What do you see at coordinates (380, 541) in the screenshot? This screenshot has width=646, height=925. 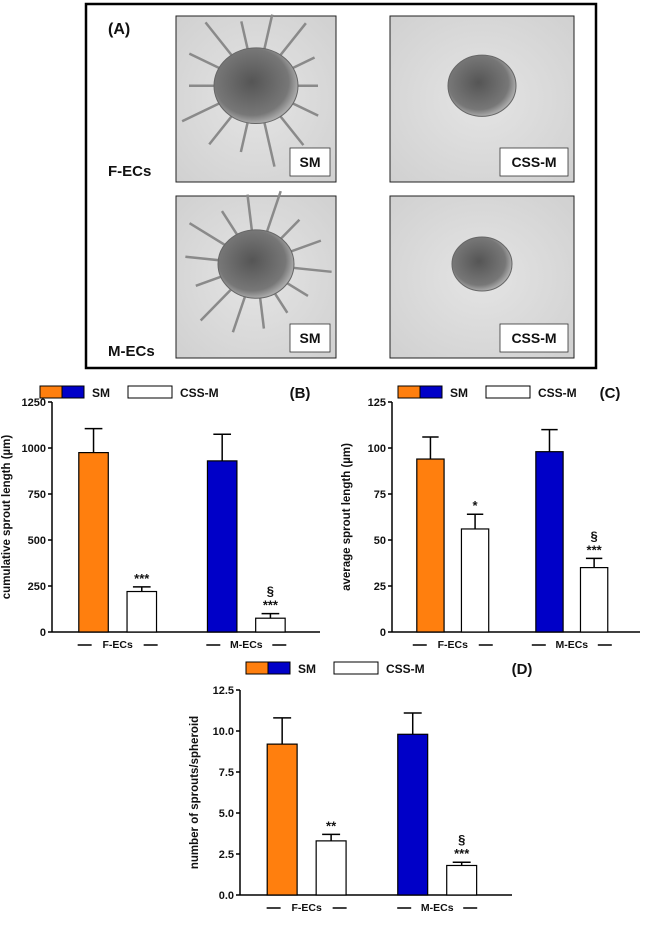 I see `y-tick-label: 50` at bounding box center [380, 541].